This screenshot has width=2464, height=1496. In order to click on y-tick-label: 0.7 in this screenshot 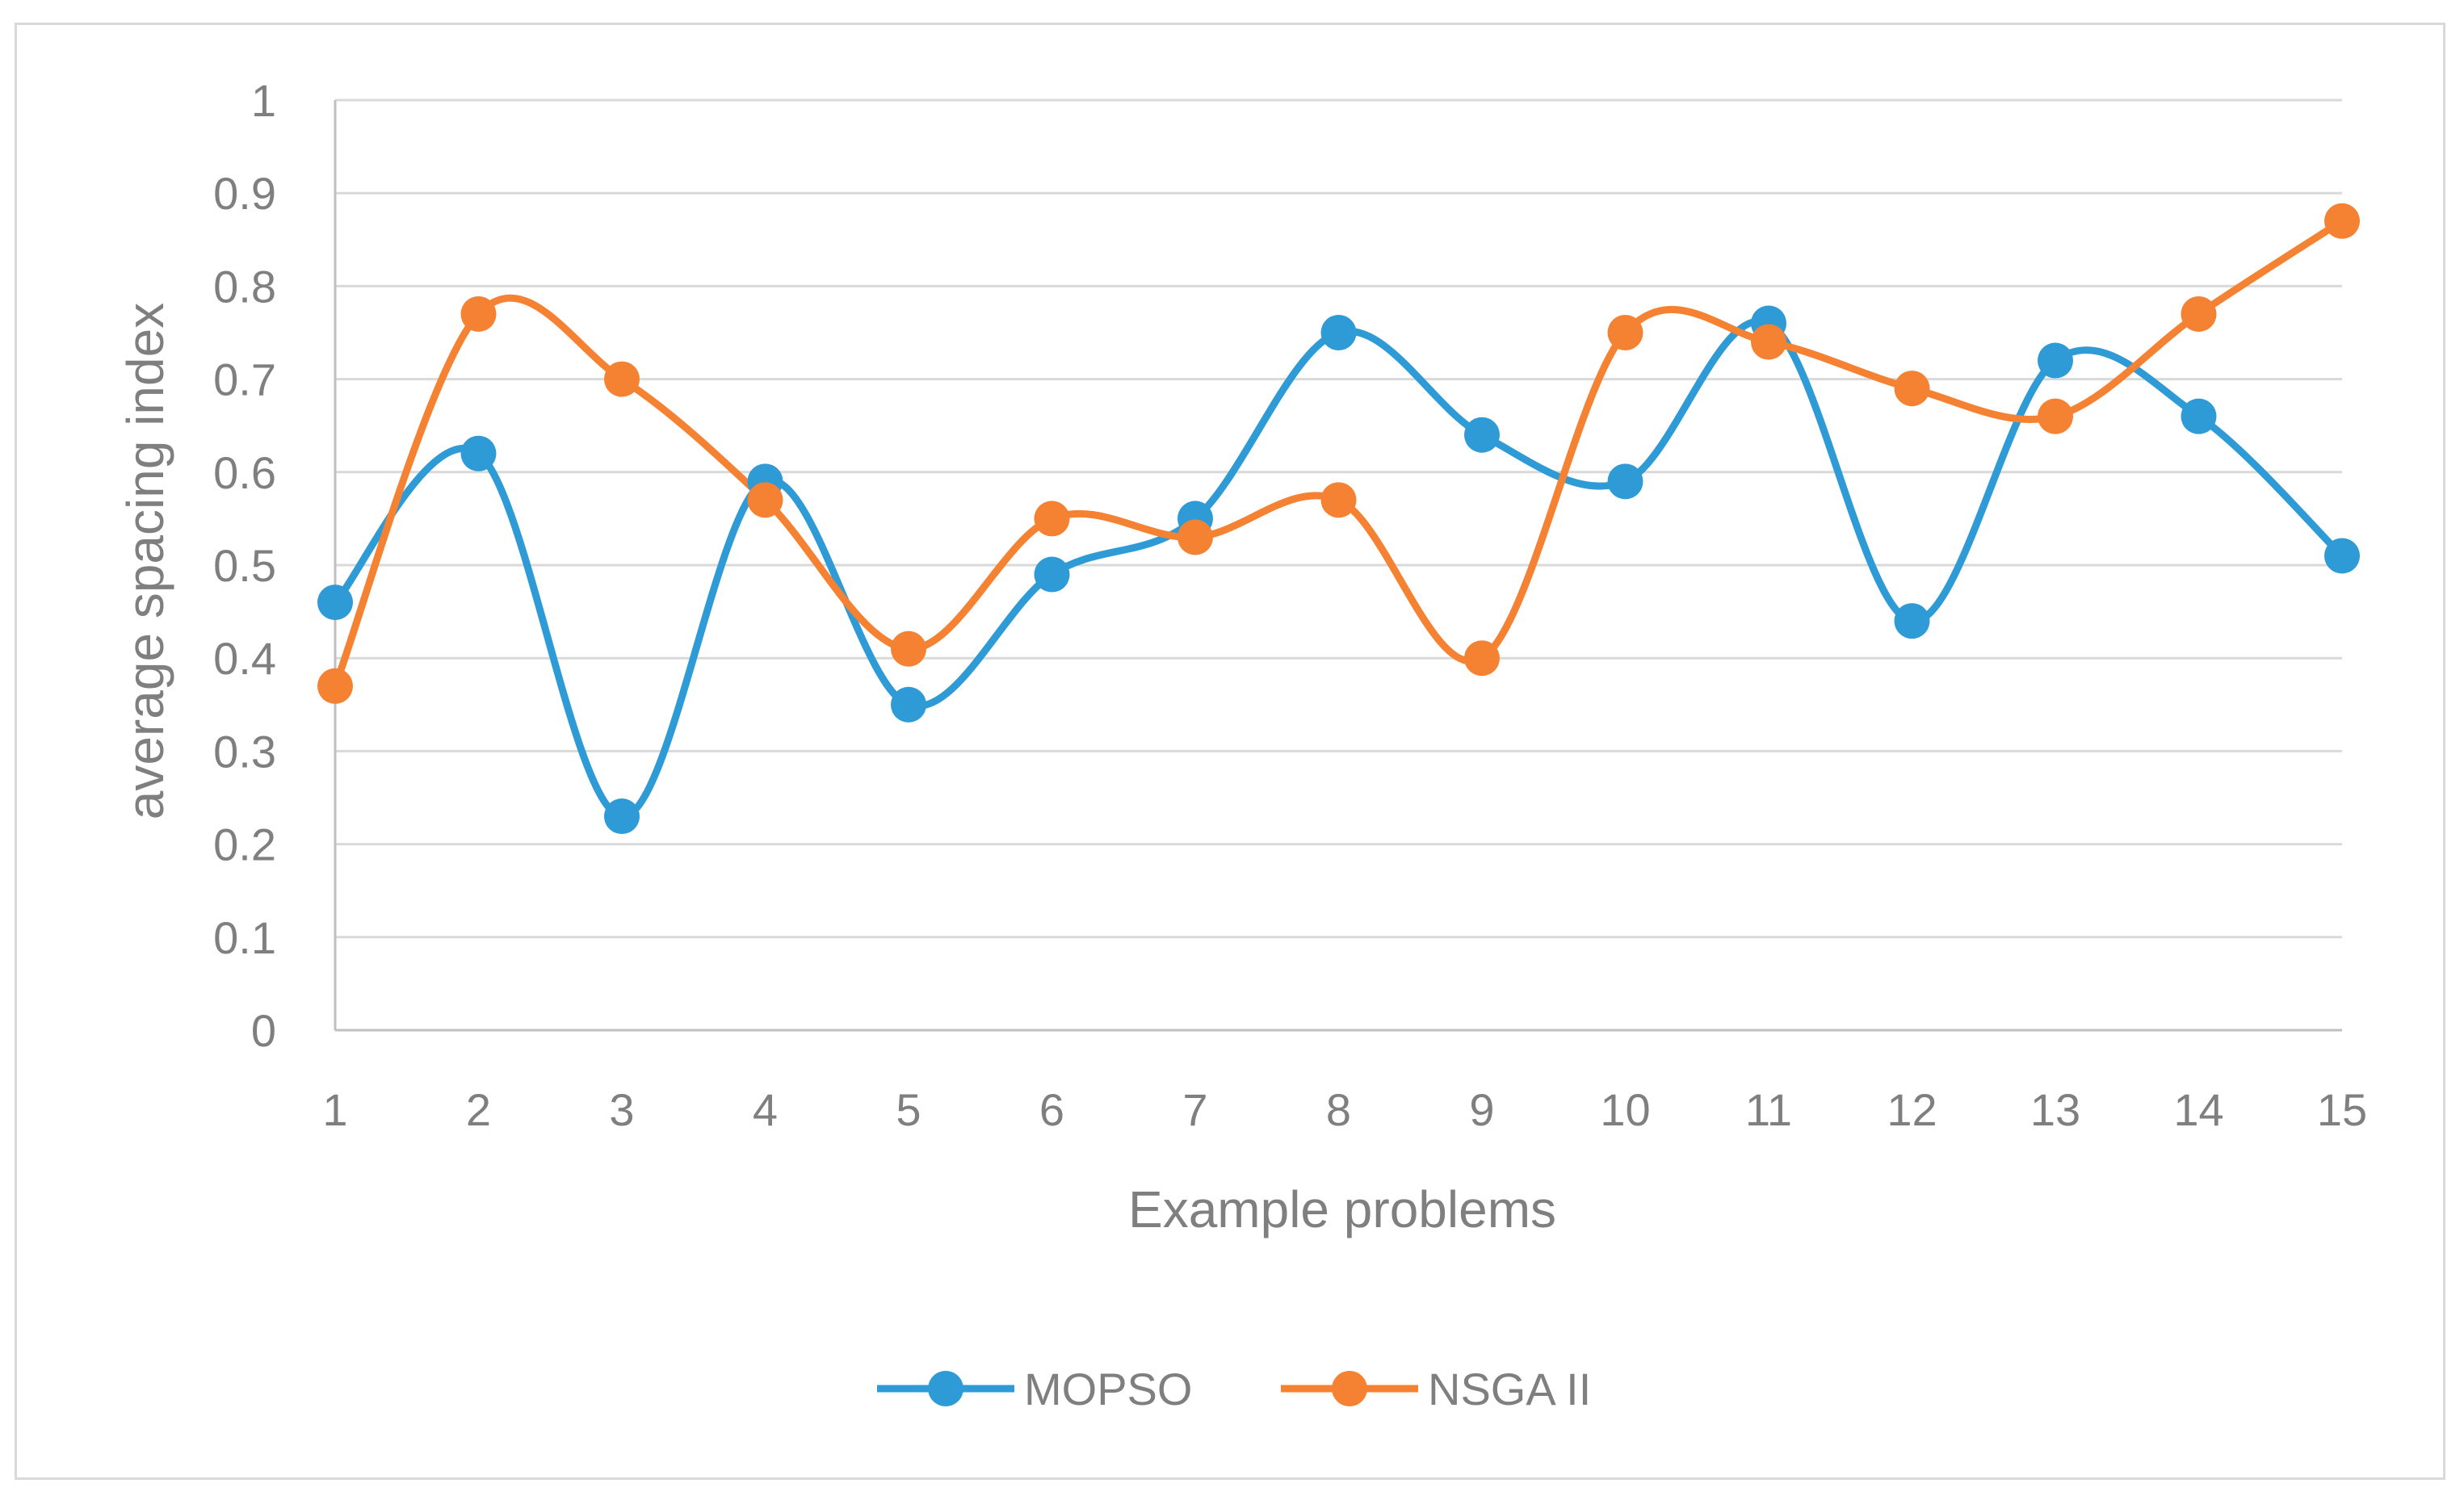, I will do `click(245, 379)`.